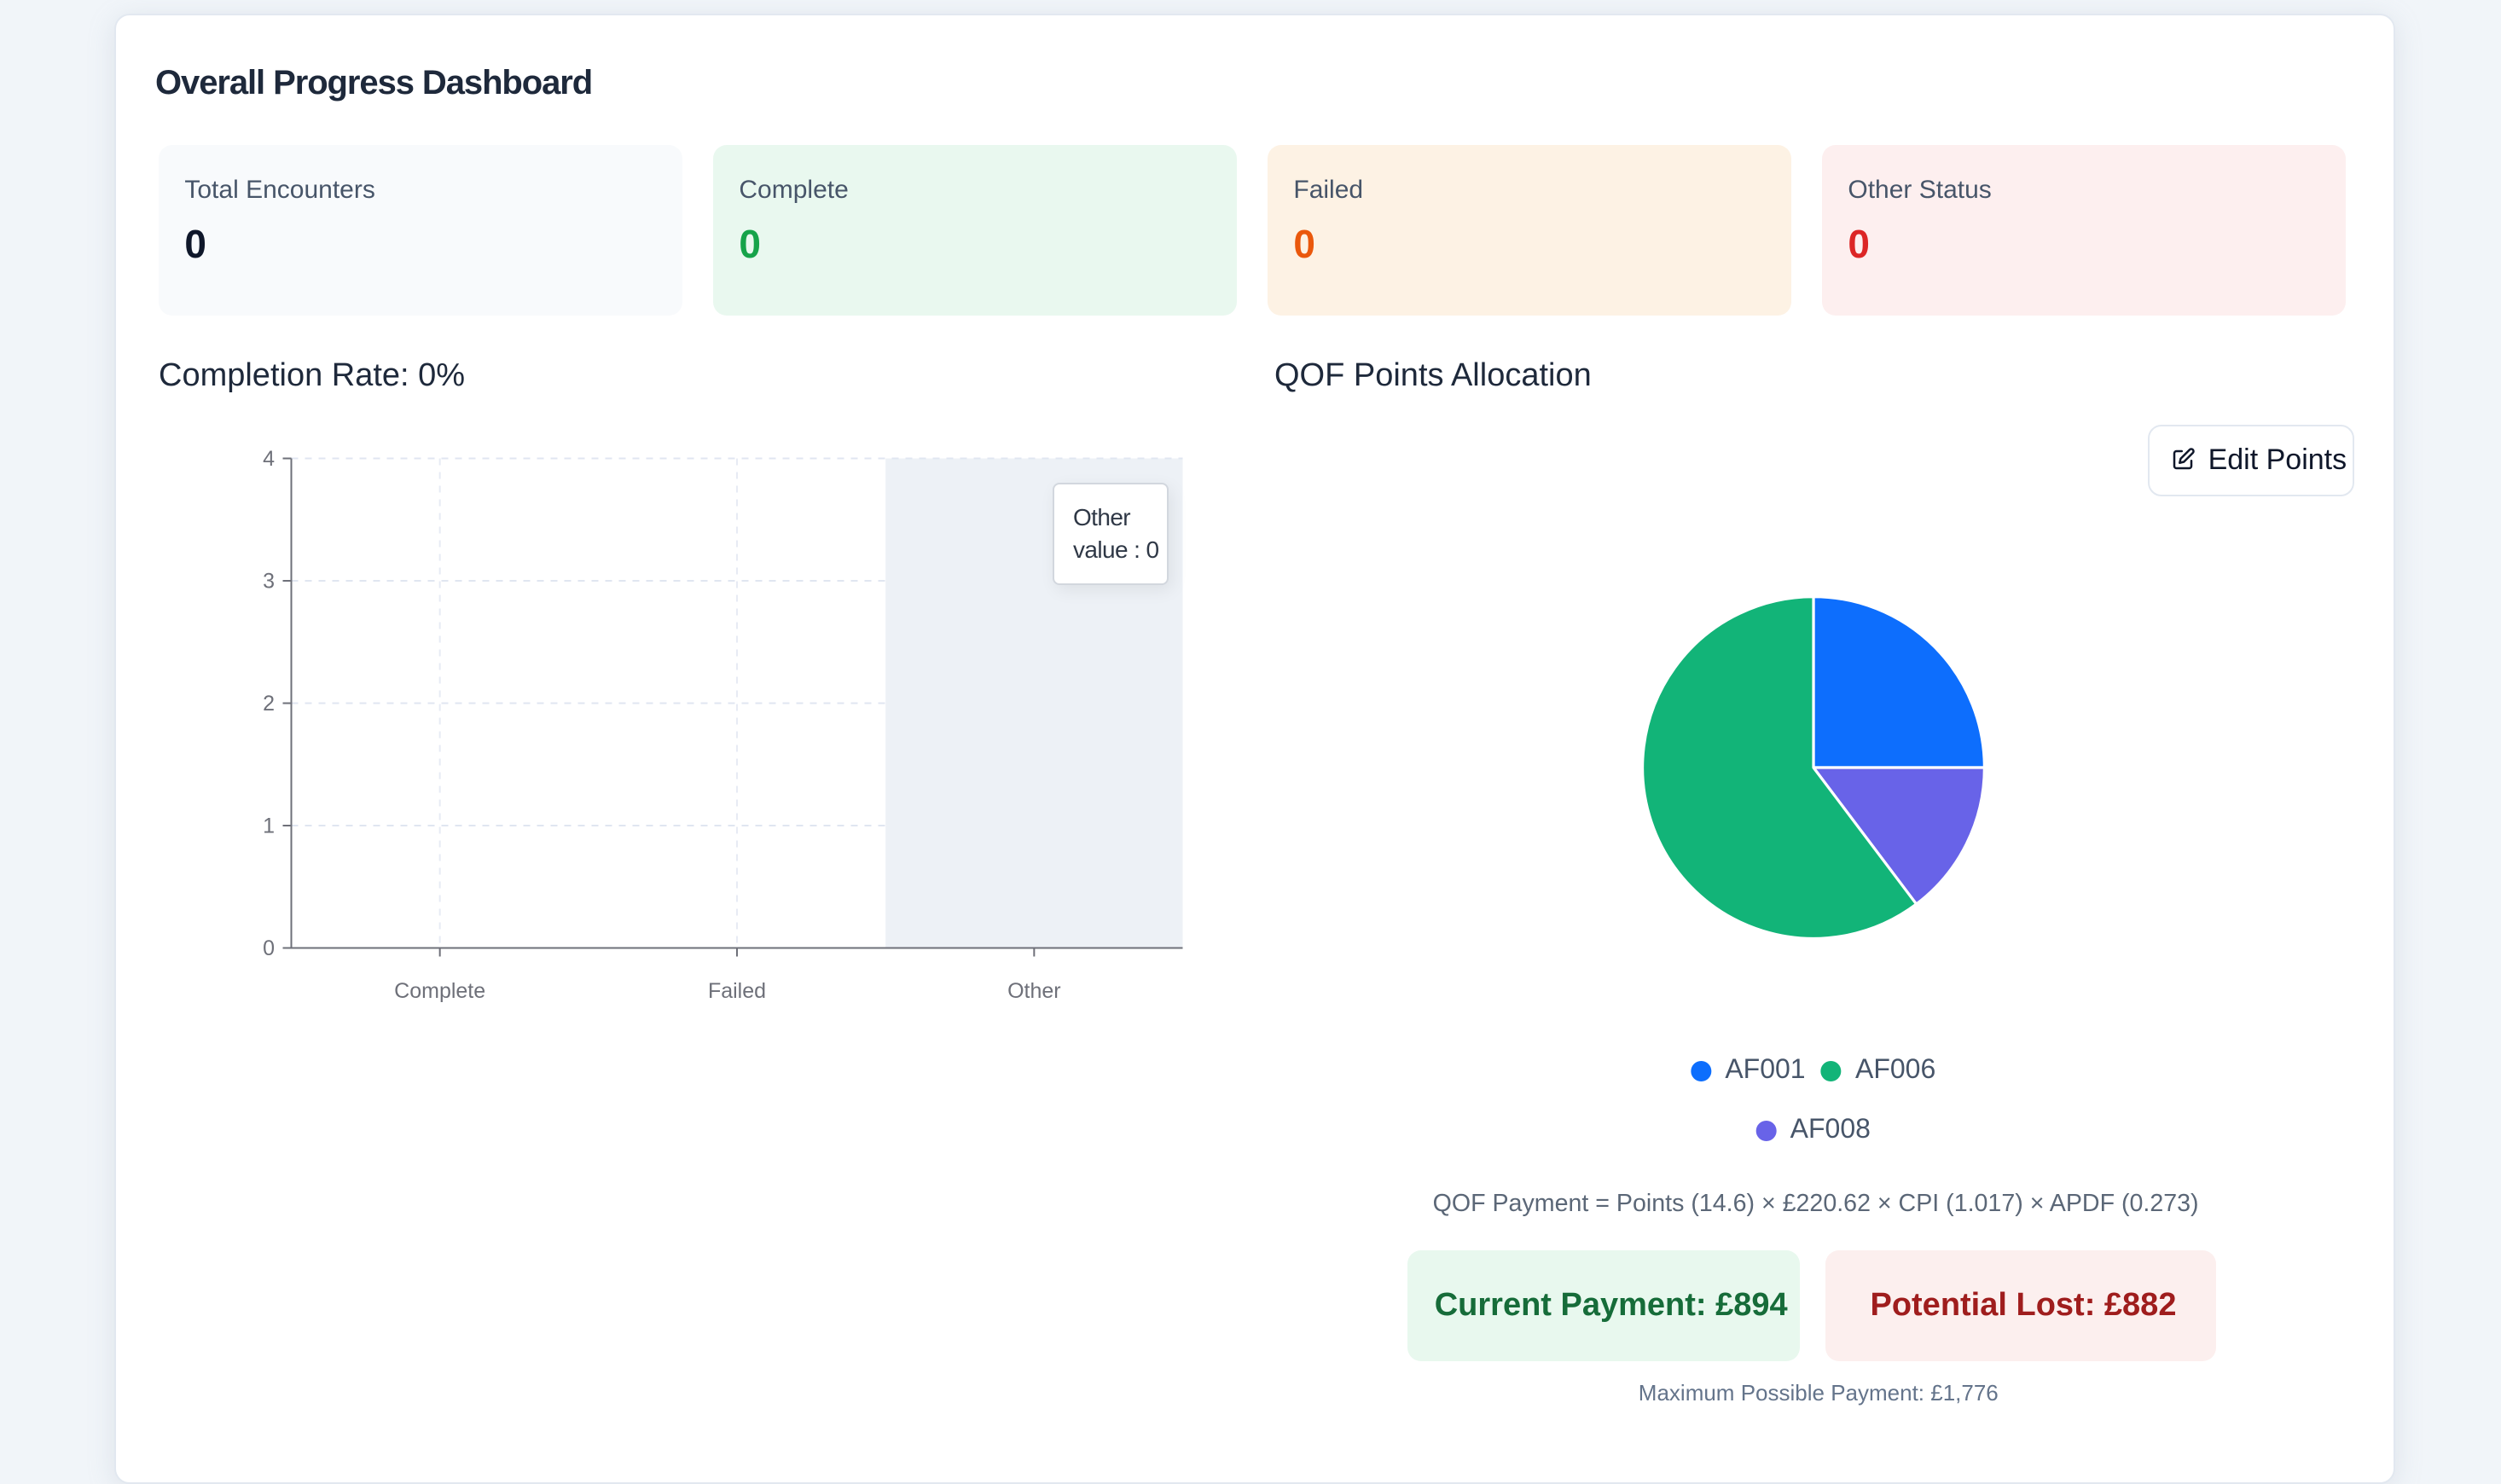 The height and width of the screenshot is (1484, 2501). I want to click on svg-text: 4, so click(269, 459).